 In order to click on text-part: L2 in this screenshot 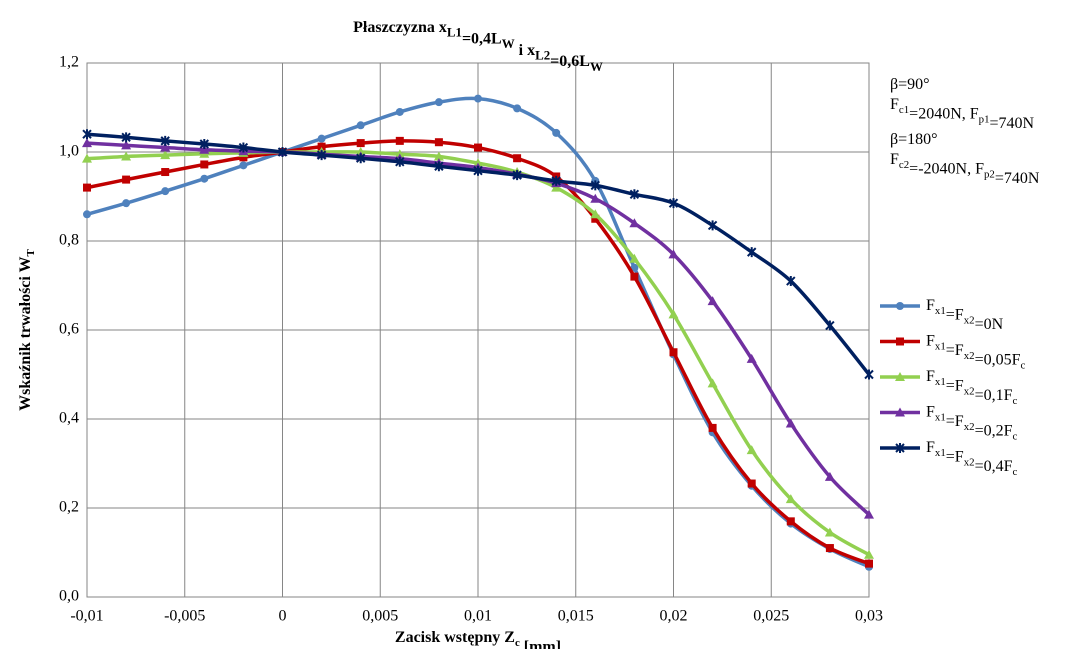, I will do `click(542, 54)`.